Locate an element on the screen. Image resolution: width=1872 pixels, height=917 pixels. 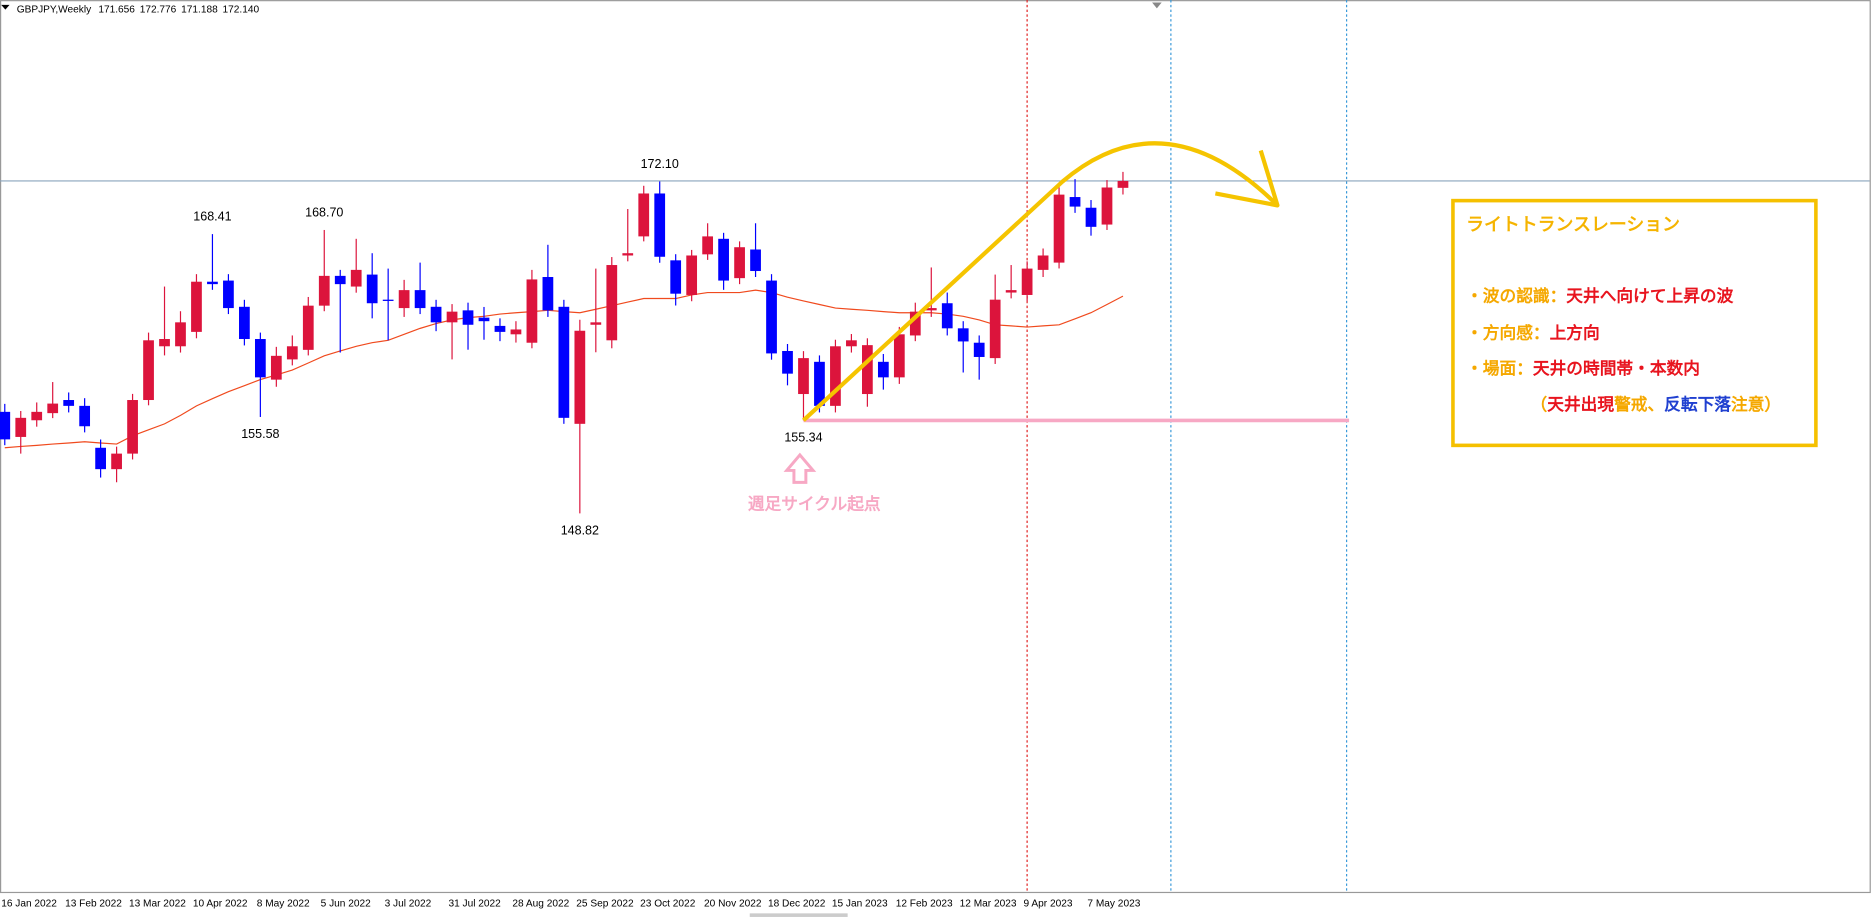
info-segment: 天井の時間帯・本数内 is located at coordinates (1616, 369).